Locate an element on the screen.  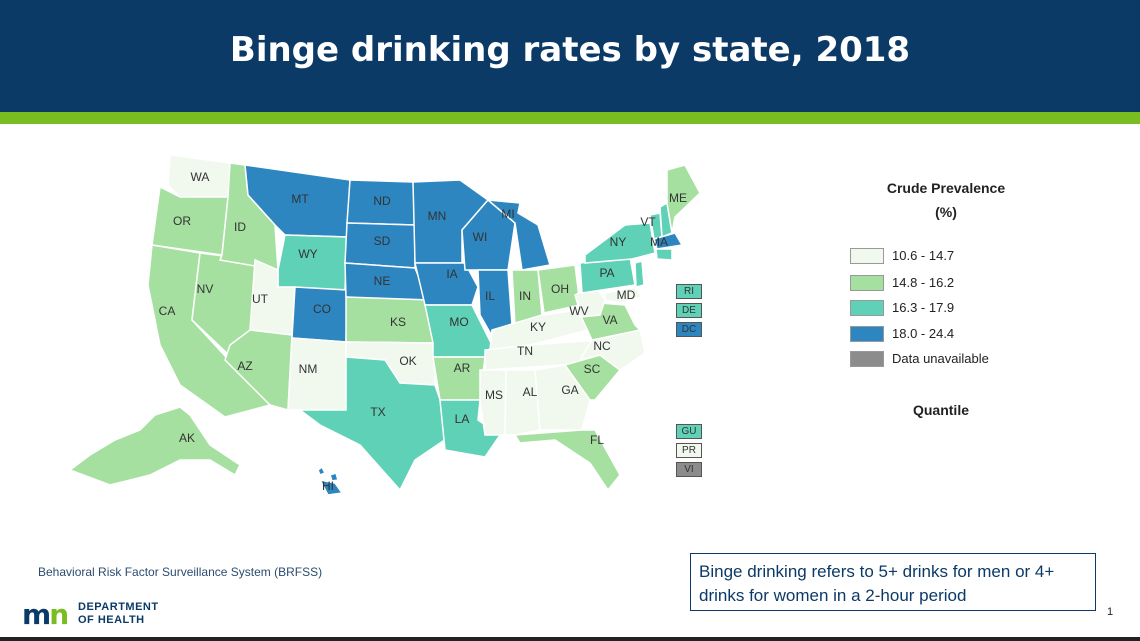
state-label-pa: PA is located at coordinates (606, 273).